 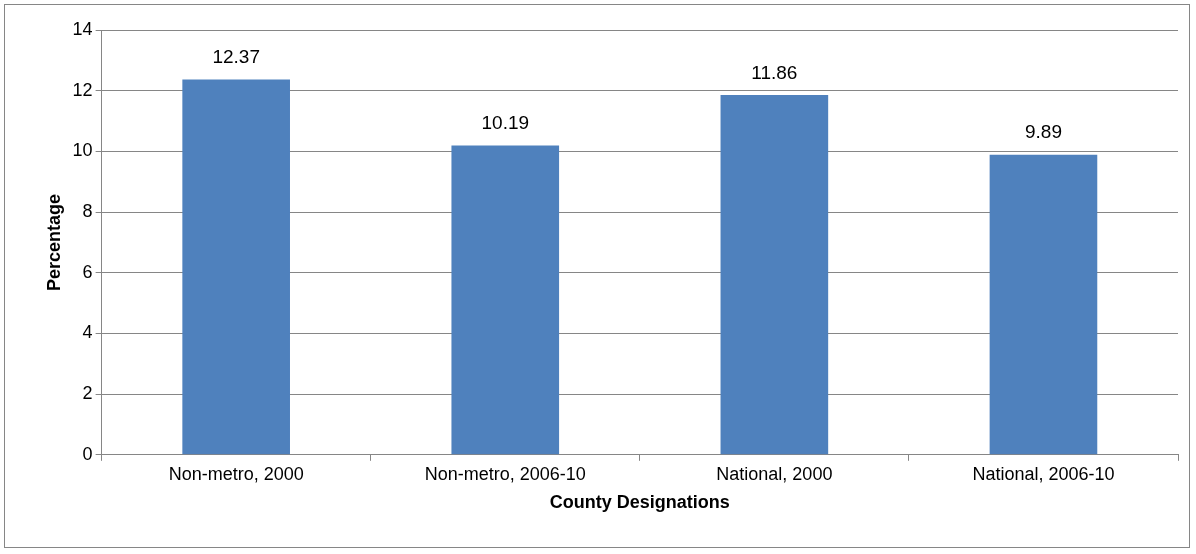 I want to click on x-axis-title: County Designations, so click(x=639, y=502).